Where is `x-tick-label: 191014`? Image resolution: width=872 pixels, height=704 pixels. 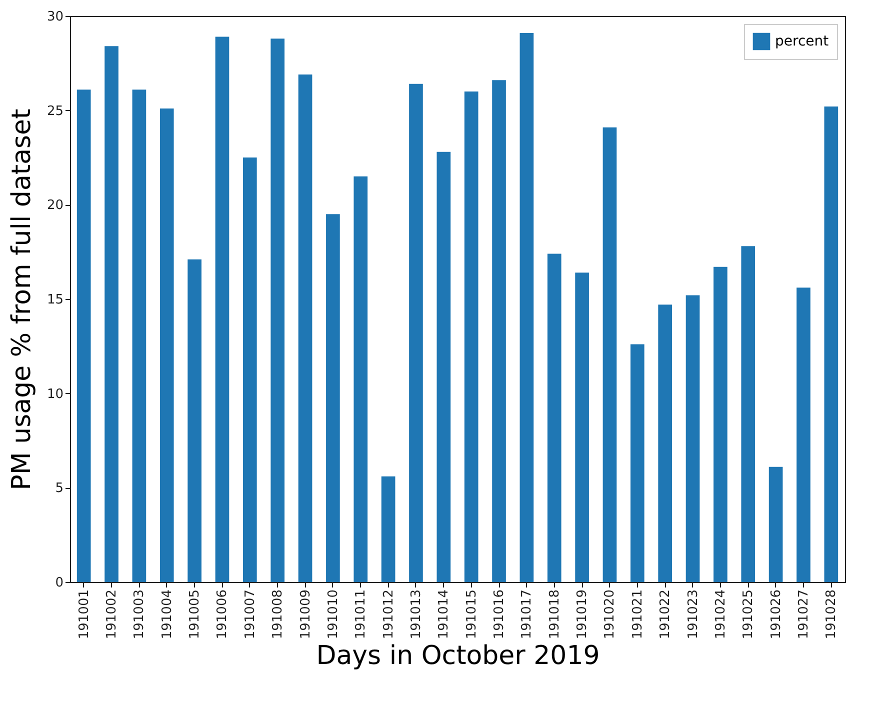
x-tick-label: 191014 is located at coordinates (444, 615).